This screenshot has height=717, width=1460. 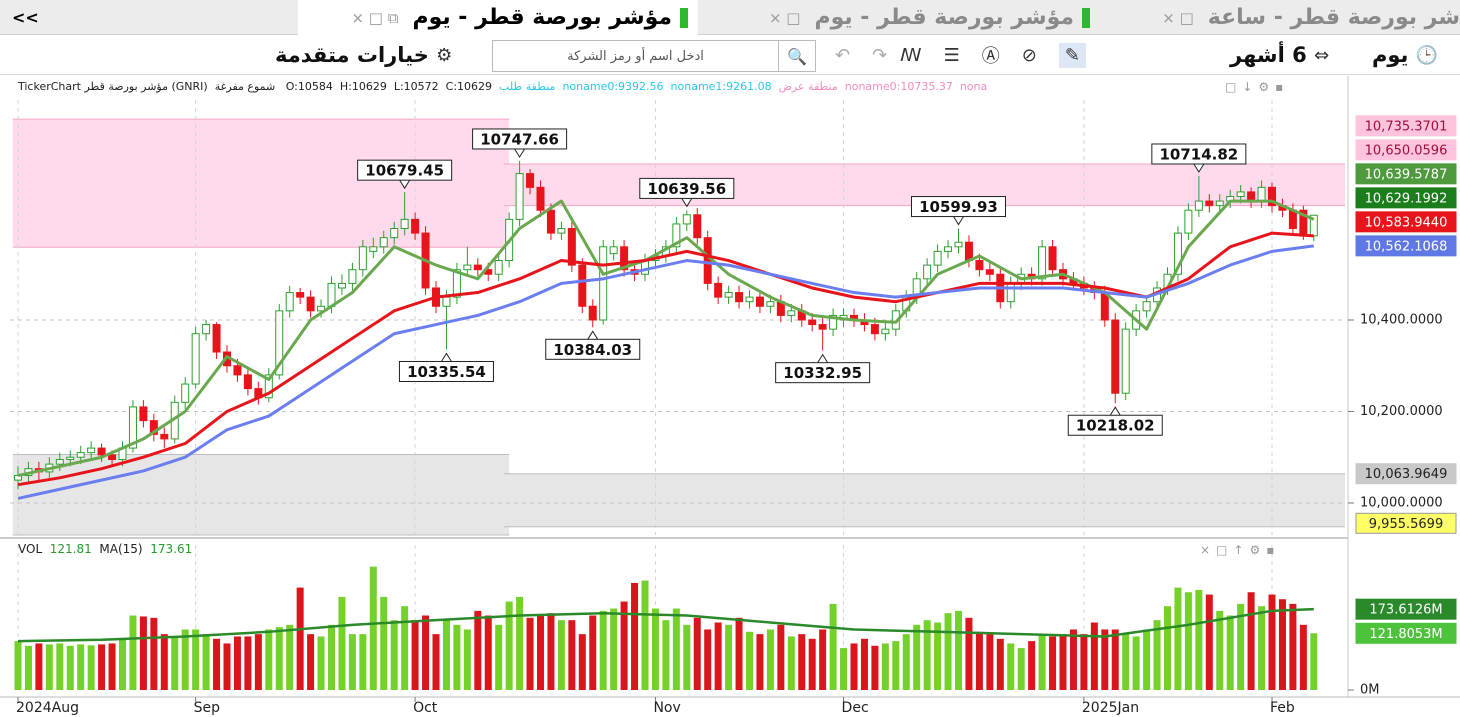 I want to click on price-badge-label: 9,955.5699, so click(x=1406, y=524).